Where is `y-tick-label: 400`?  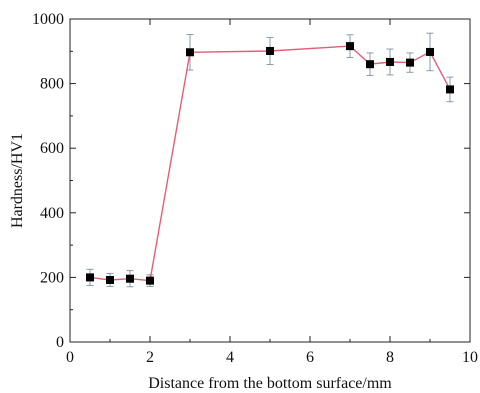 y-tick-label: 400 is located at coordinates (52, 213).